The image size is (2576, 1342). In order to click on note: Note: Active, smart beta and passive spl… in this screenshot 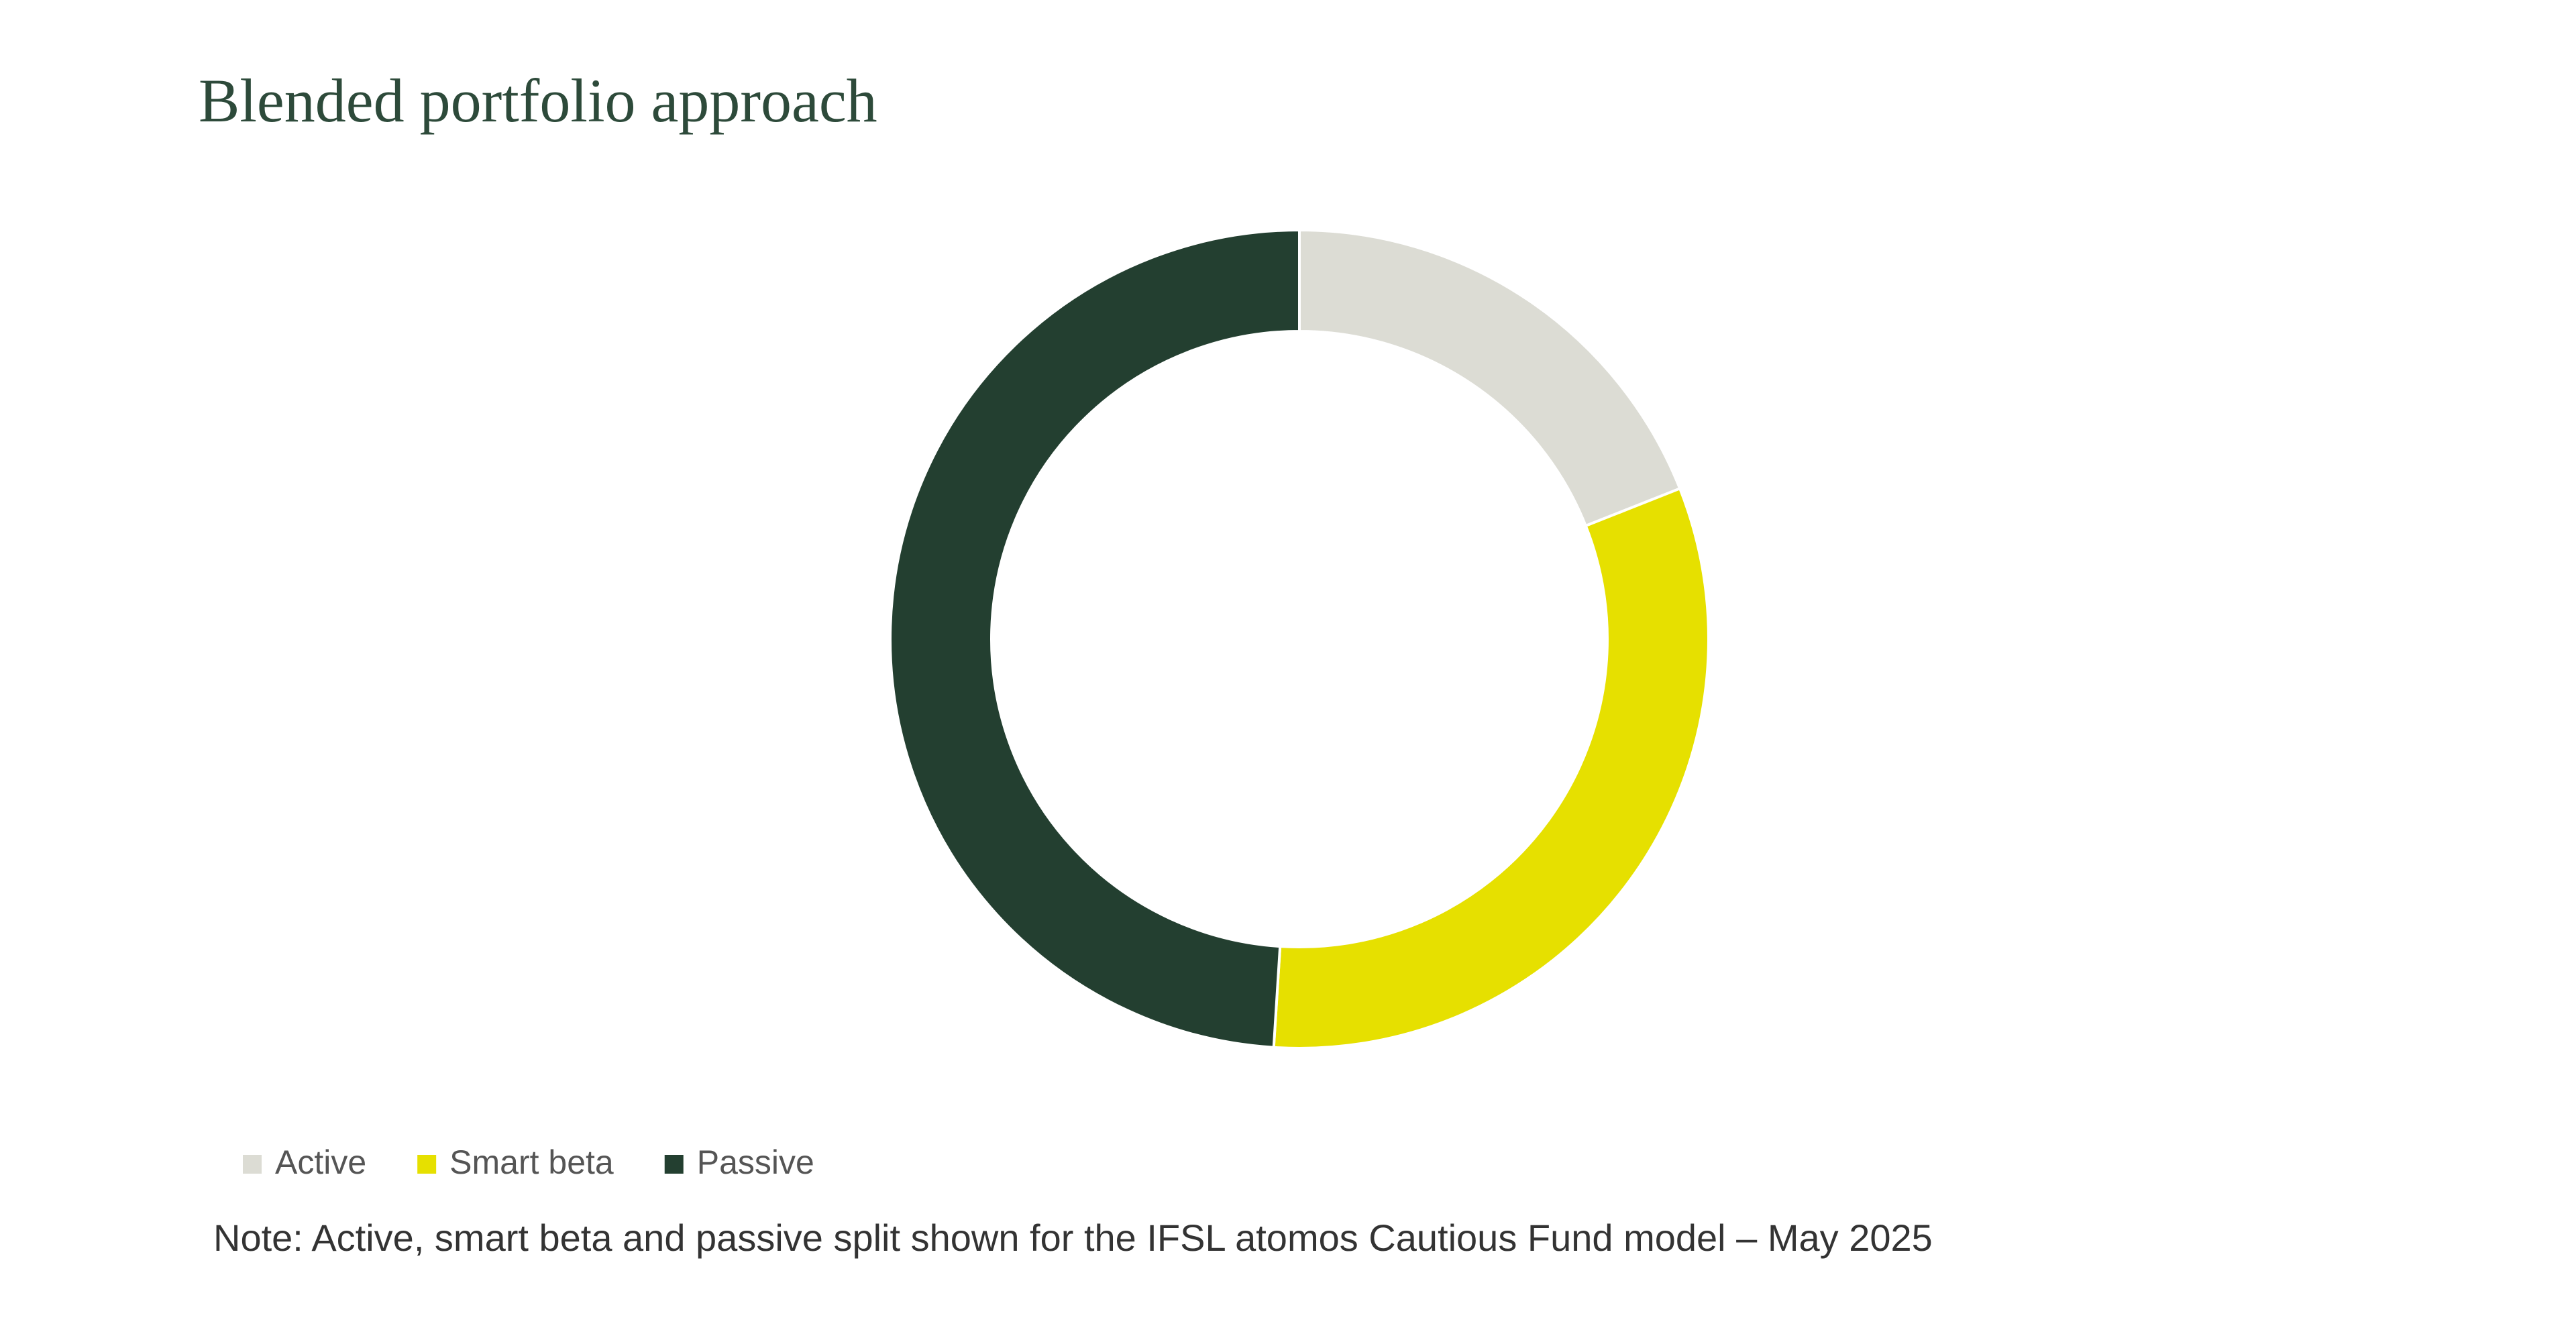, I will do `click(1073, 1238)`.